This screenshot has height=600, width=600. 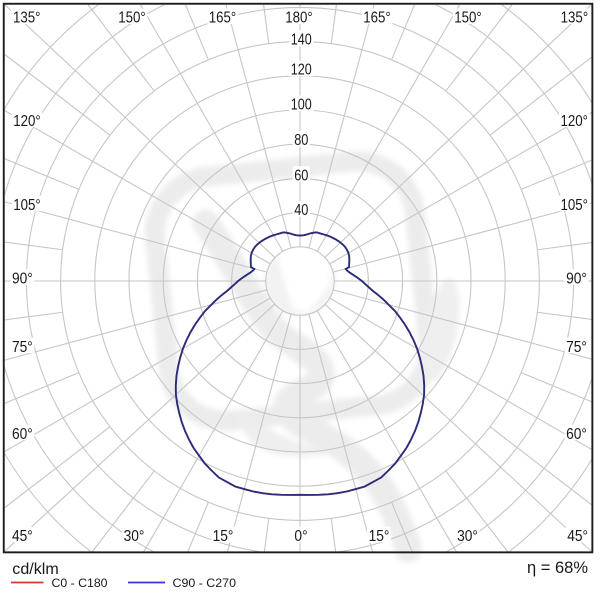 I want to click on svg-text: 140, so click(x=301, y=40).